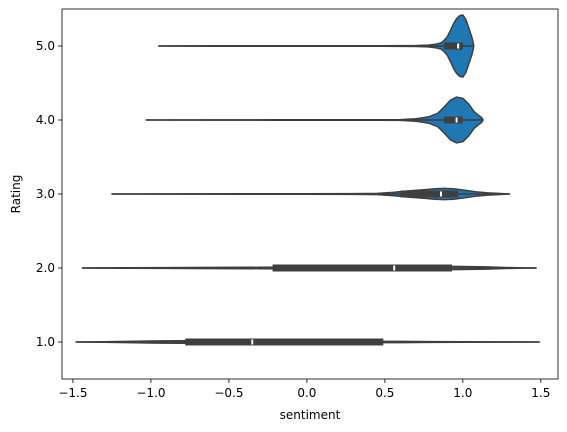 This screenshot has width=567, height=432. Describe the element at coordinates (72, 393) in the screenshot. I see `x-tick-label: −1.5` at that location.